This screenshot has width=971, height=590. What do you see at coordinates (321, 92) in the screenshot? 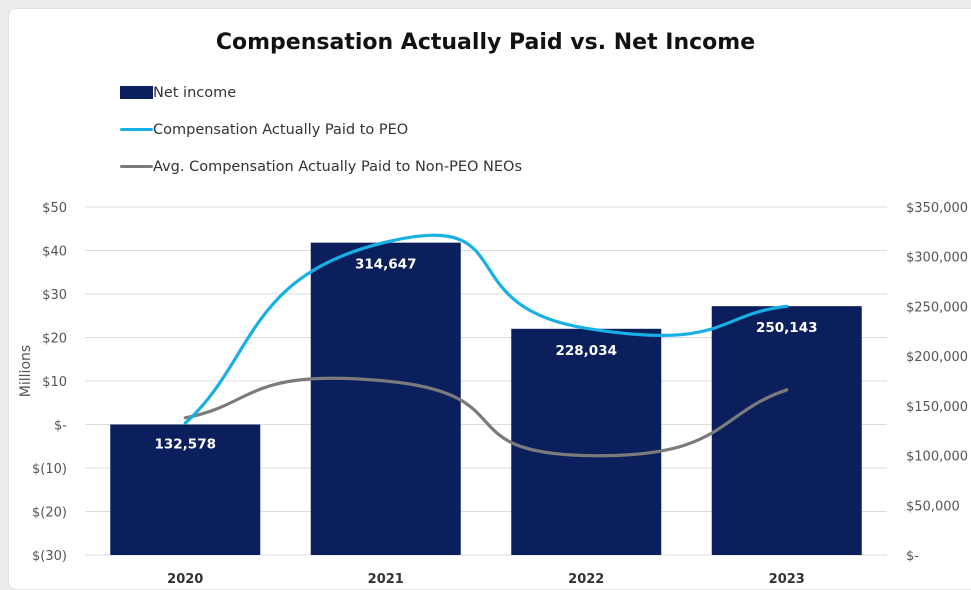
I see `legend-item-net-income: Net income` at bounding box center [321, 92].